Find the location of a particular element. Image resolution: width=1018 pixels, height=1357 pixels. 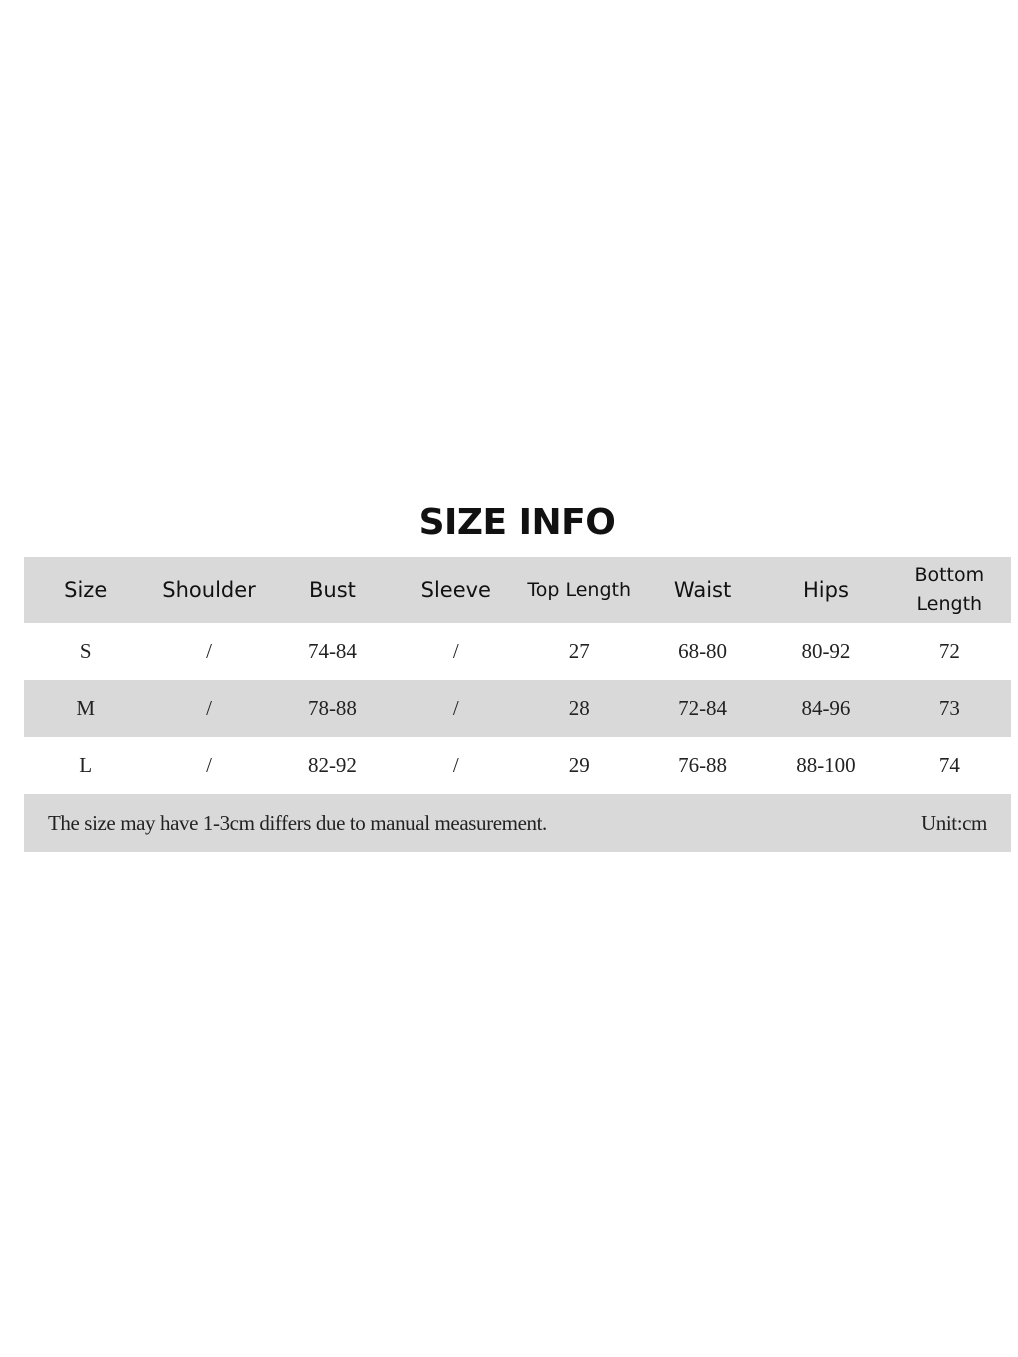

table-row: S / 74-84 / 27 68-80 80-92 72 is located at coordinates (517, 651).